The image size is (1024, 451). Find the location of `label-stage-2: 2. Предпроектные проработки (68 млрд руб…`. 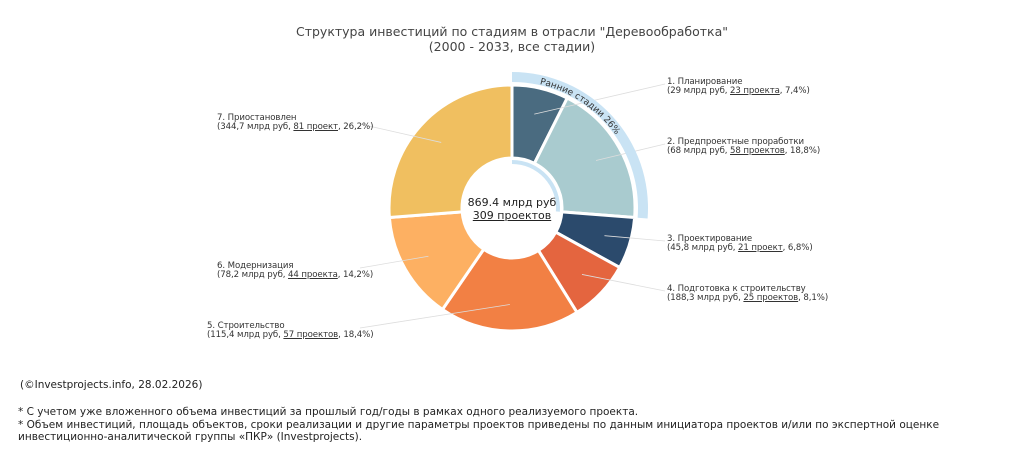

label-stage-2: 2. Предпроектные проработки (68 млрд руб… is located at coordinates (744, 146).